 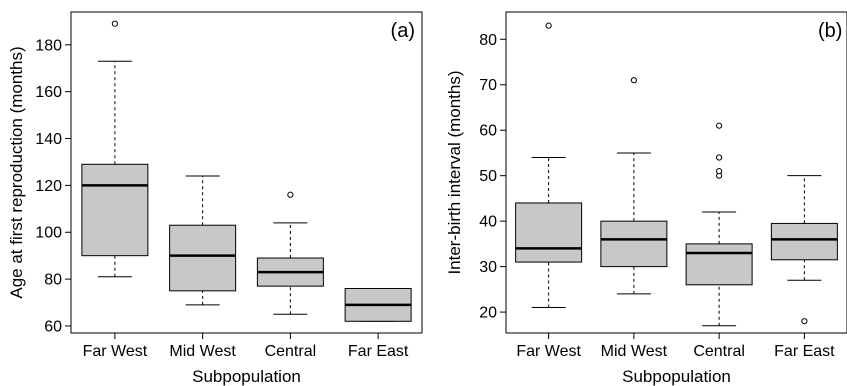 What do you see at coordinates (48, 233) in the screenshot?
I see `y-tick-label: 100` at bounding box center [48, 233].